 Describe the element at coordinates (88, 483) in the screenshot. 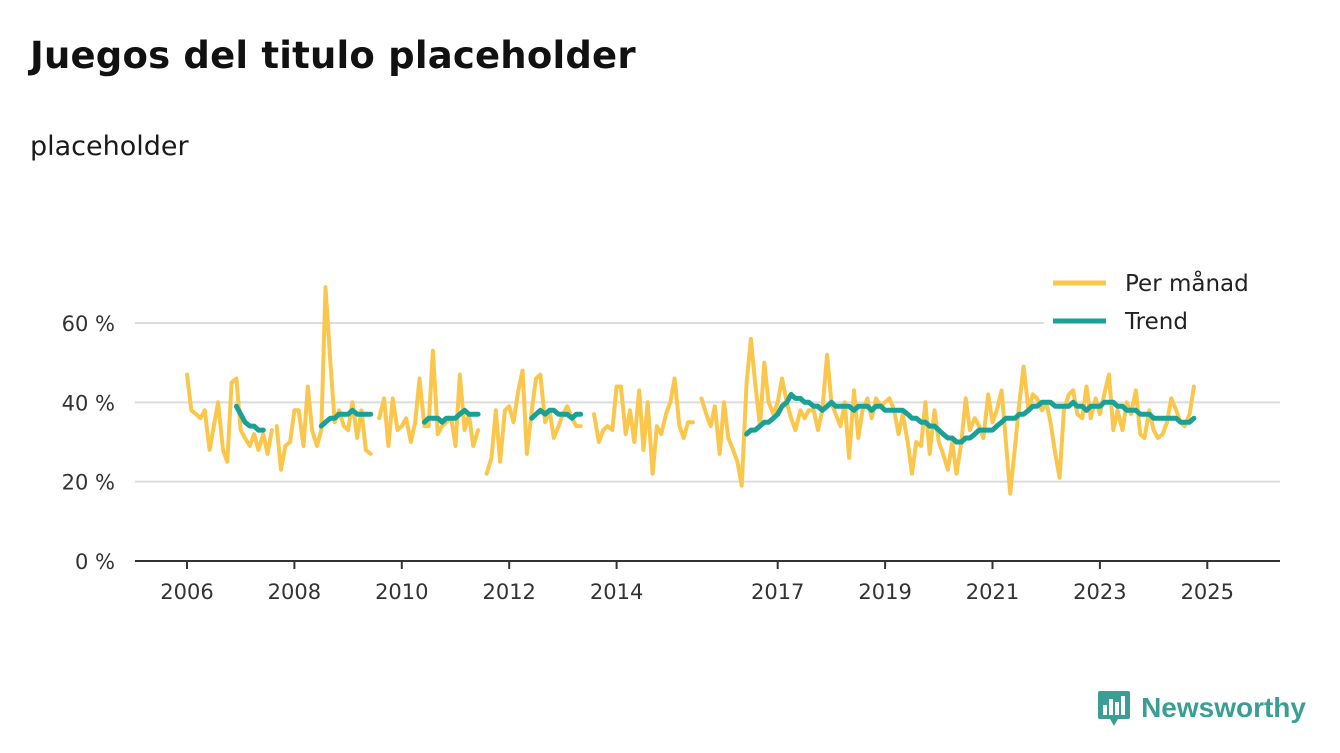

I see `y-tick-label: 20 %` at that location.